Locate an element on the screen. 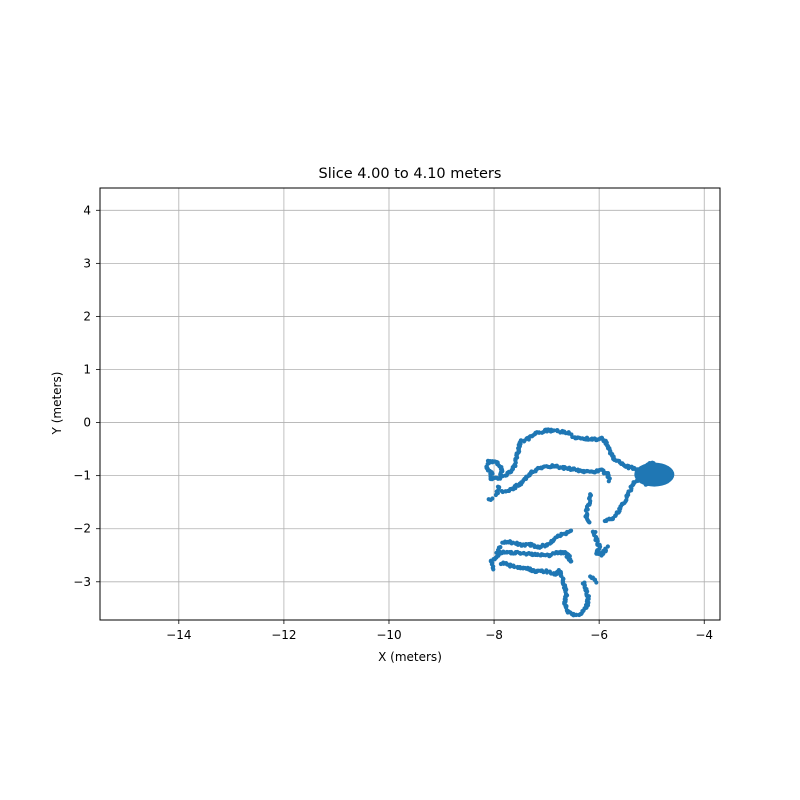 This screenshot has height=800, width=800. x-tick-label: −14 is located at coordinates (178, 635).